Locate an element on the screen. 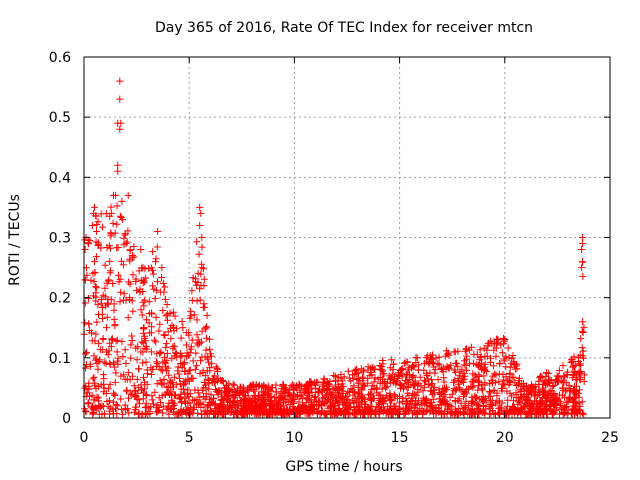  x-tick-label: 25 is located at coordinates (610, 438).